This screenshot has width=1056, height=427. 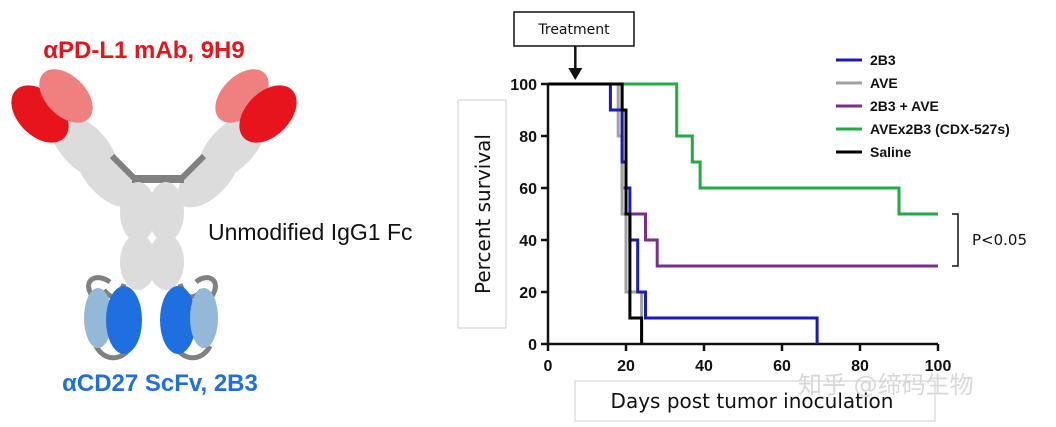 What do you see at coordinates (782, 366) in the screenshot?
I see `x-tick-label: 60` at bounding box center [782, 366].